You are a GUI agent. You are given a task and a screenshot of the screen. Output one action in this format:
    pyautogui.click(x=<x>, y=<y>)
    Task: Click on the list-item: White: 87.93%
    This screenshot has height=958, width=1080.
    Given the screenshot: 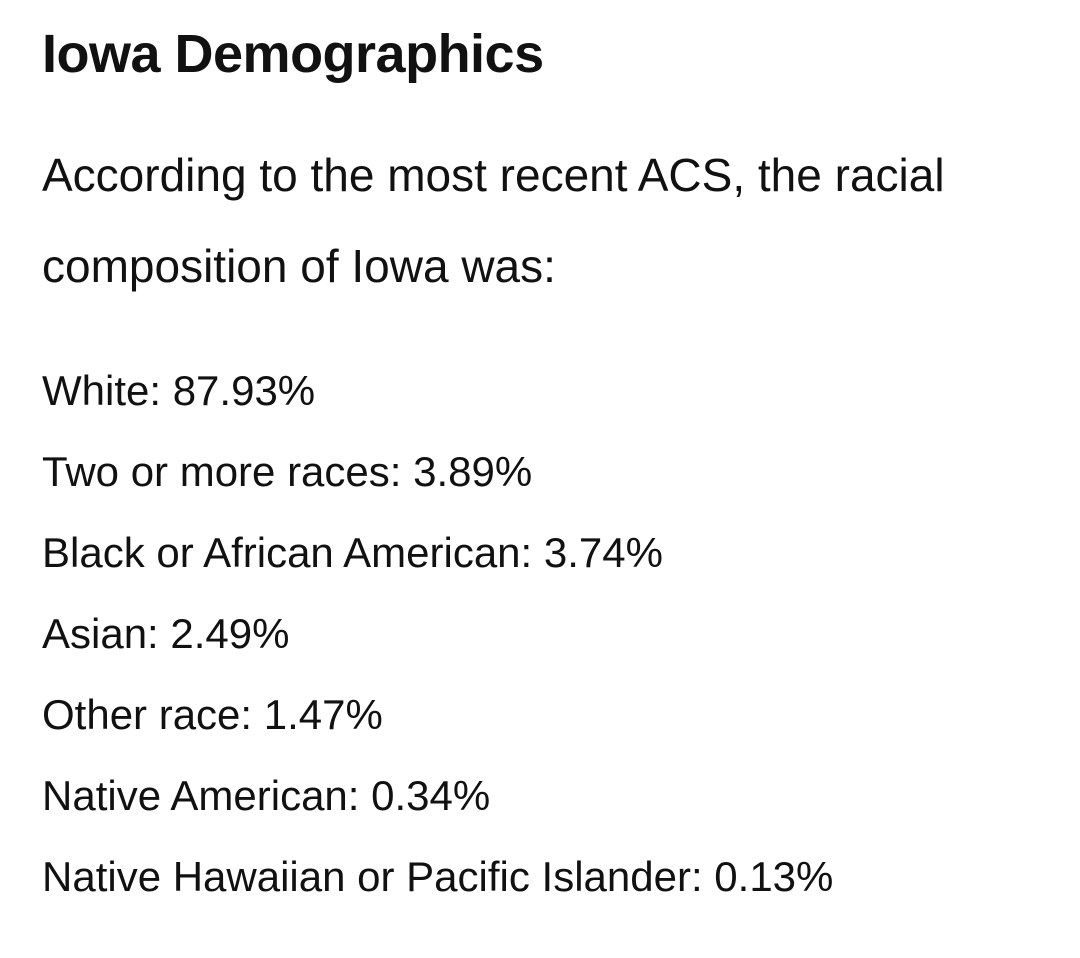 What is the action you would take?
    pyautogui.click(x=179, y=390)
    